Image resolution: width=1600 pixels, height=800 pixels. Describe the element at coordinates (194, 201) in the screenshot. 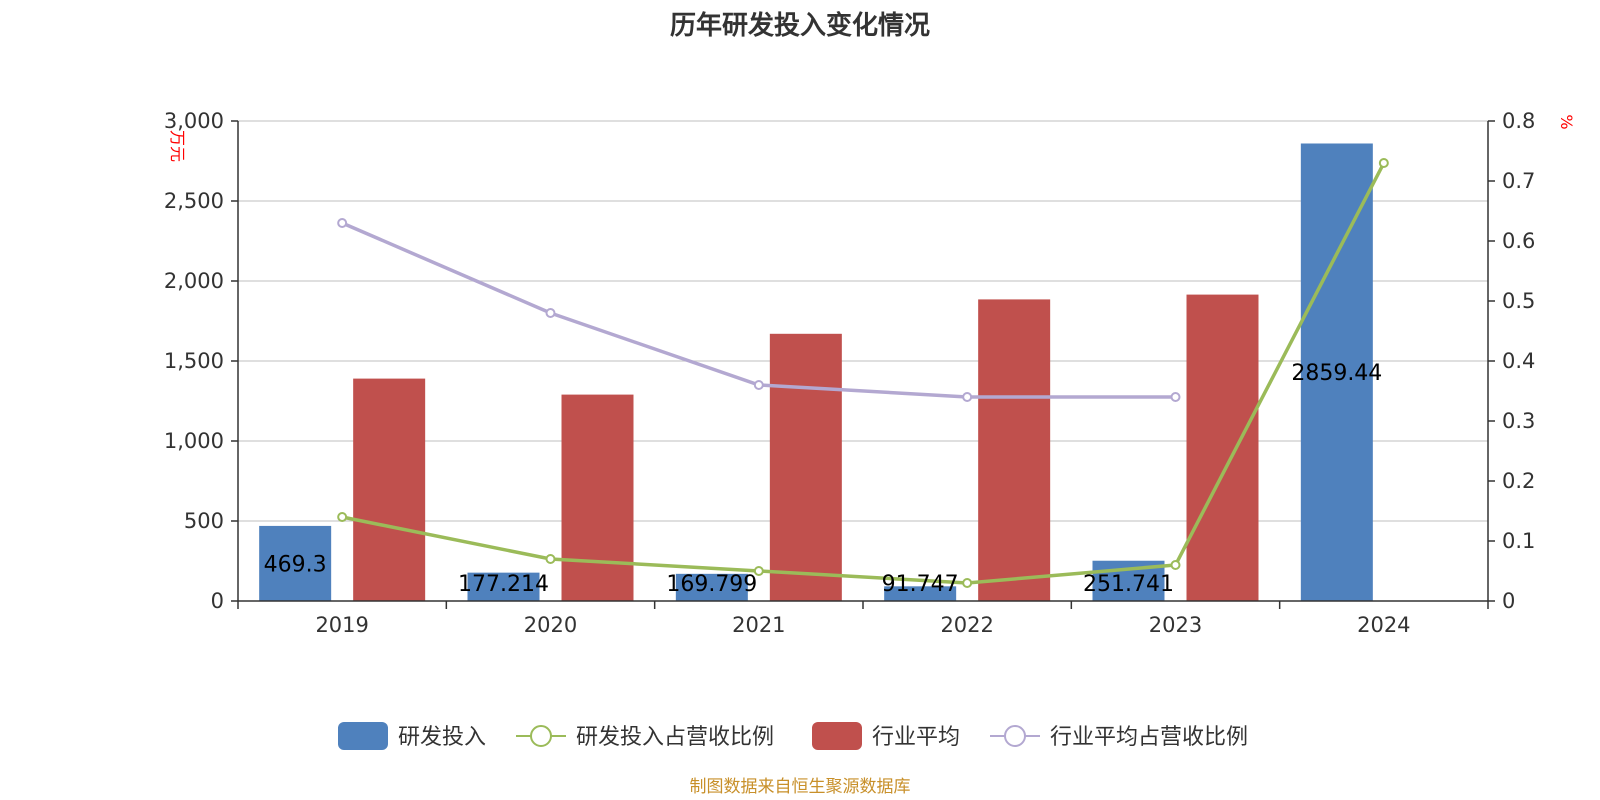

I see `y-left-tick-label: 2,500` at that location.